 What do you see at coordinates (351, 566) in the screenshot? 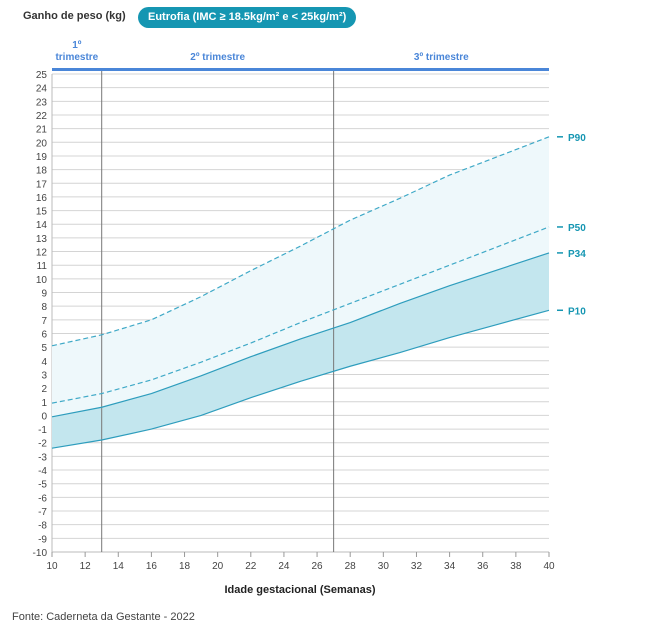
I see `x-tick-label: 28` at bounding box center [351, 566].